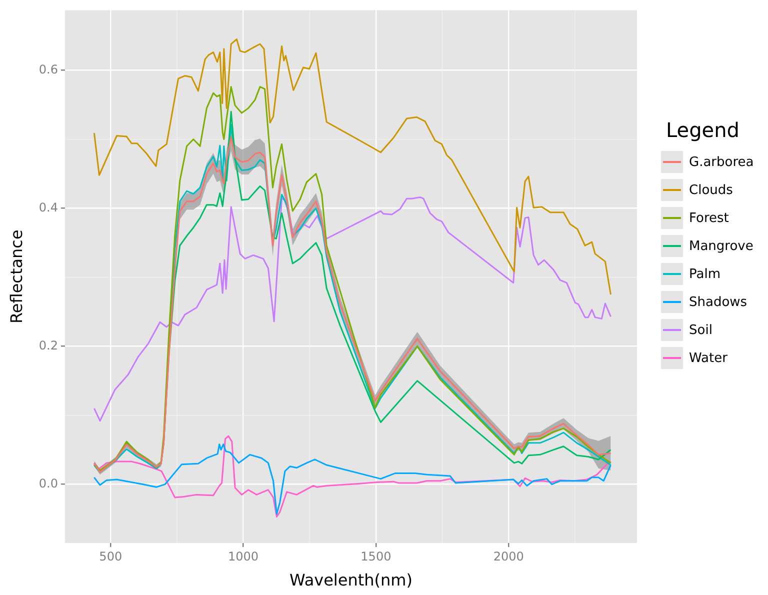 This screenshot has height=595, width=768. I want to click on y-axis-title: Reflectance, so click(16, 277).